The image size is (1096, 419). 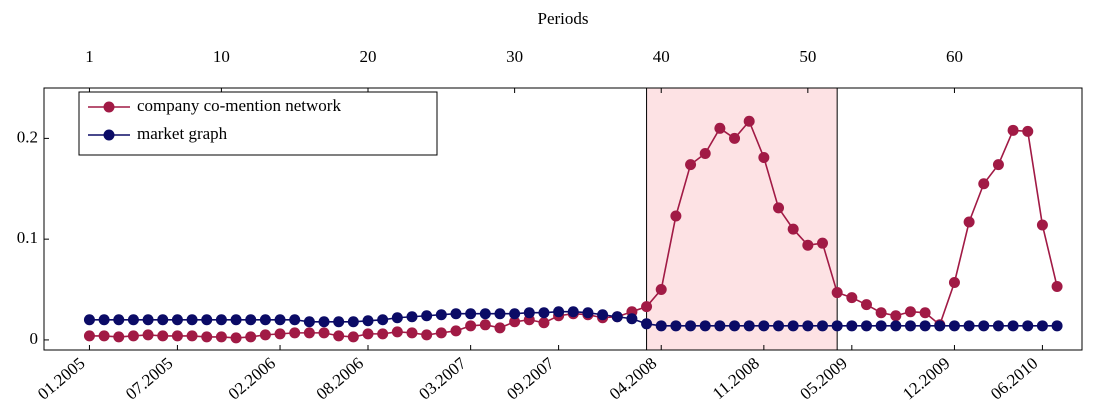 I want to click on top-x-tick-label: 60, so click(x=954, y=56).